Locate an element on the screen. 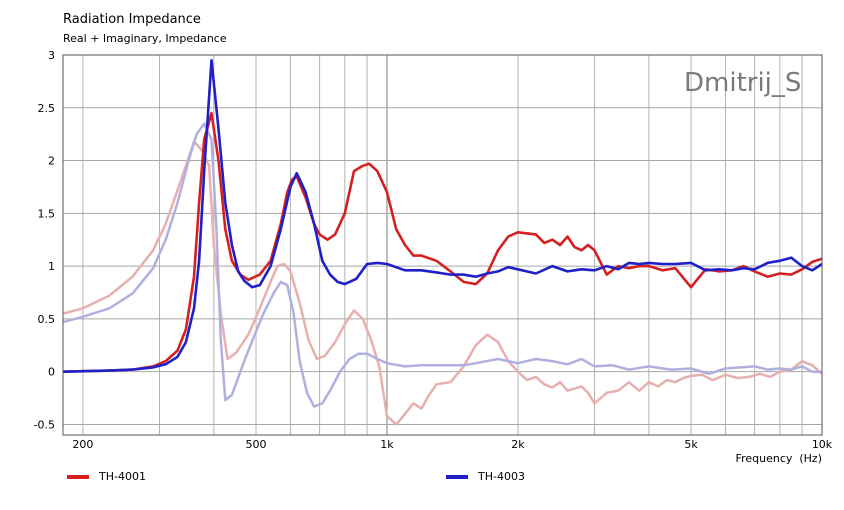 This screenshot has width=844, height=510. y-tick-label: 2 is located at coordinates (51, 161).